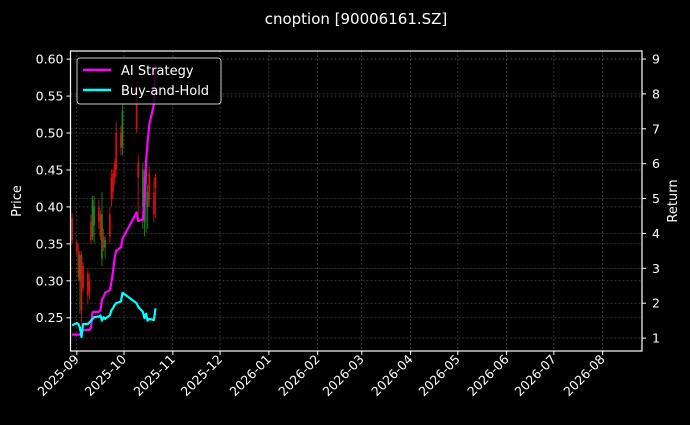 This screenshot has height=425, width=690. Describe the element at coordinates (656, 128) in the screenshot. I see `y2-tick-label: 7` at that location.